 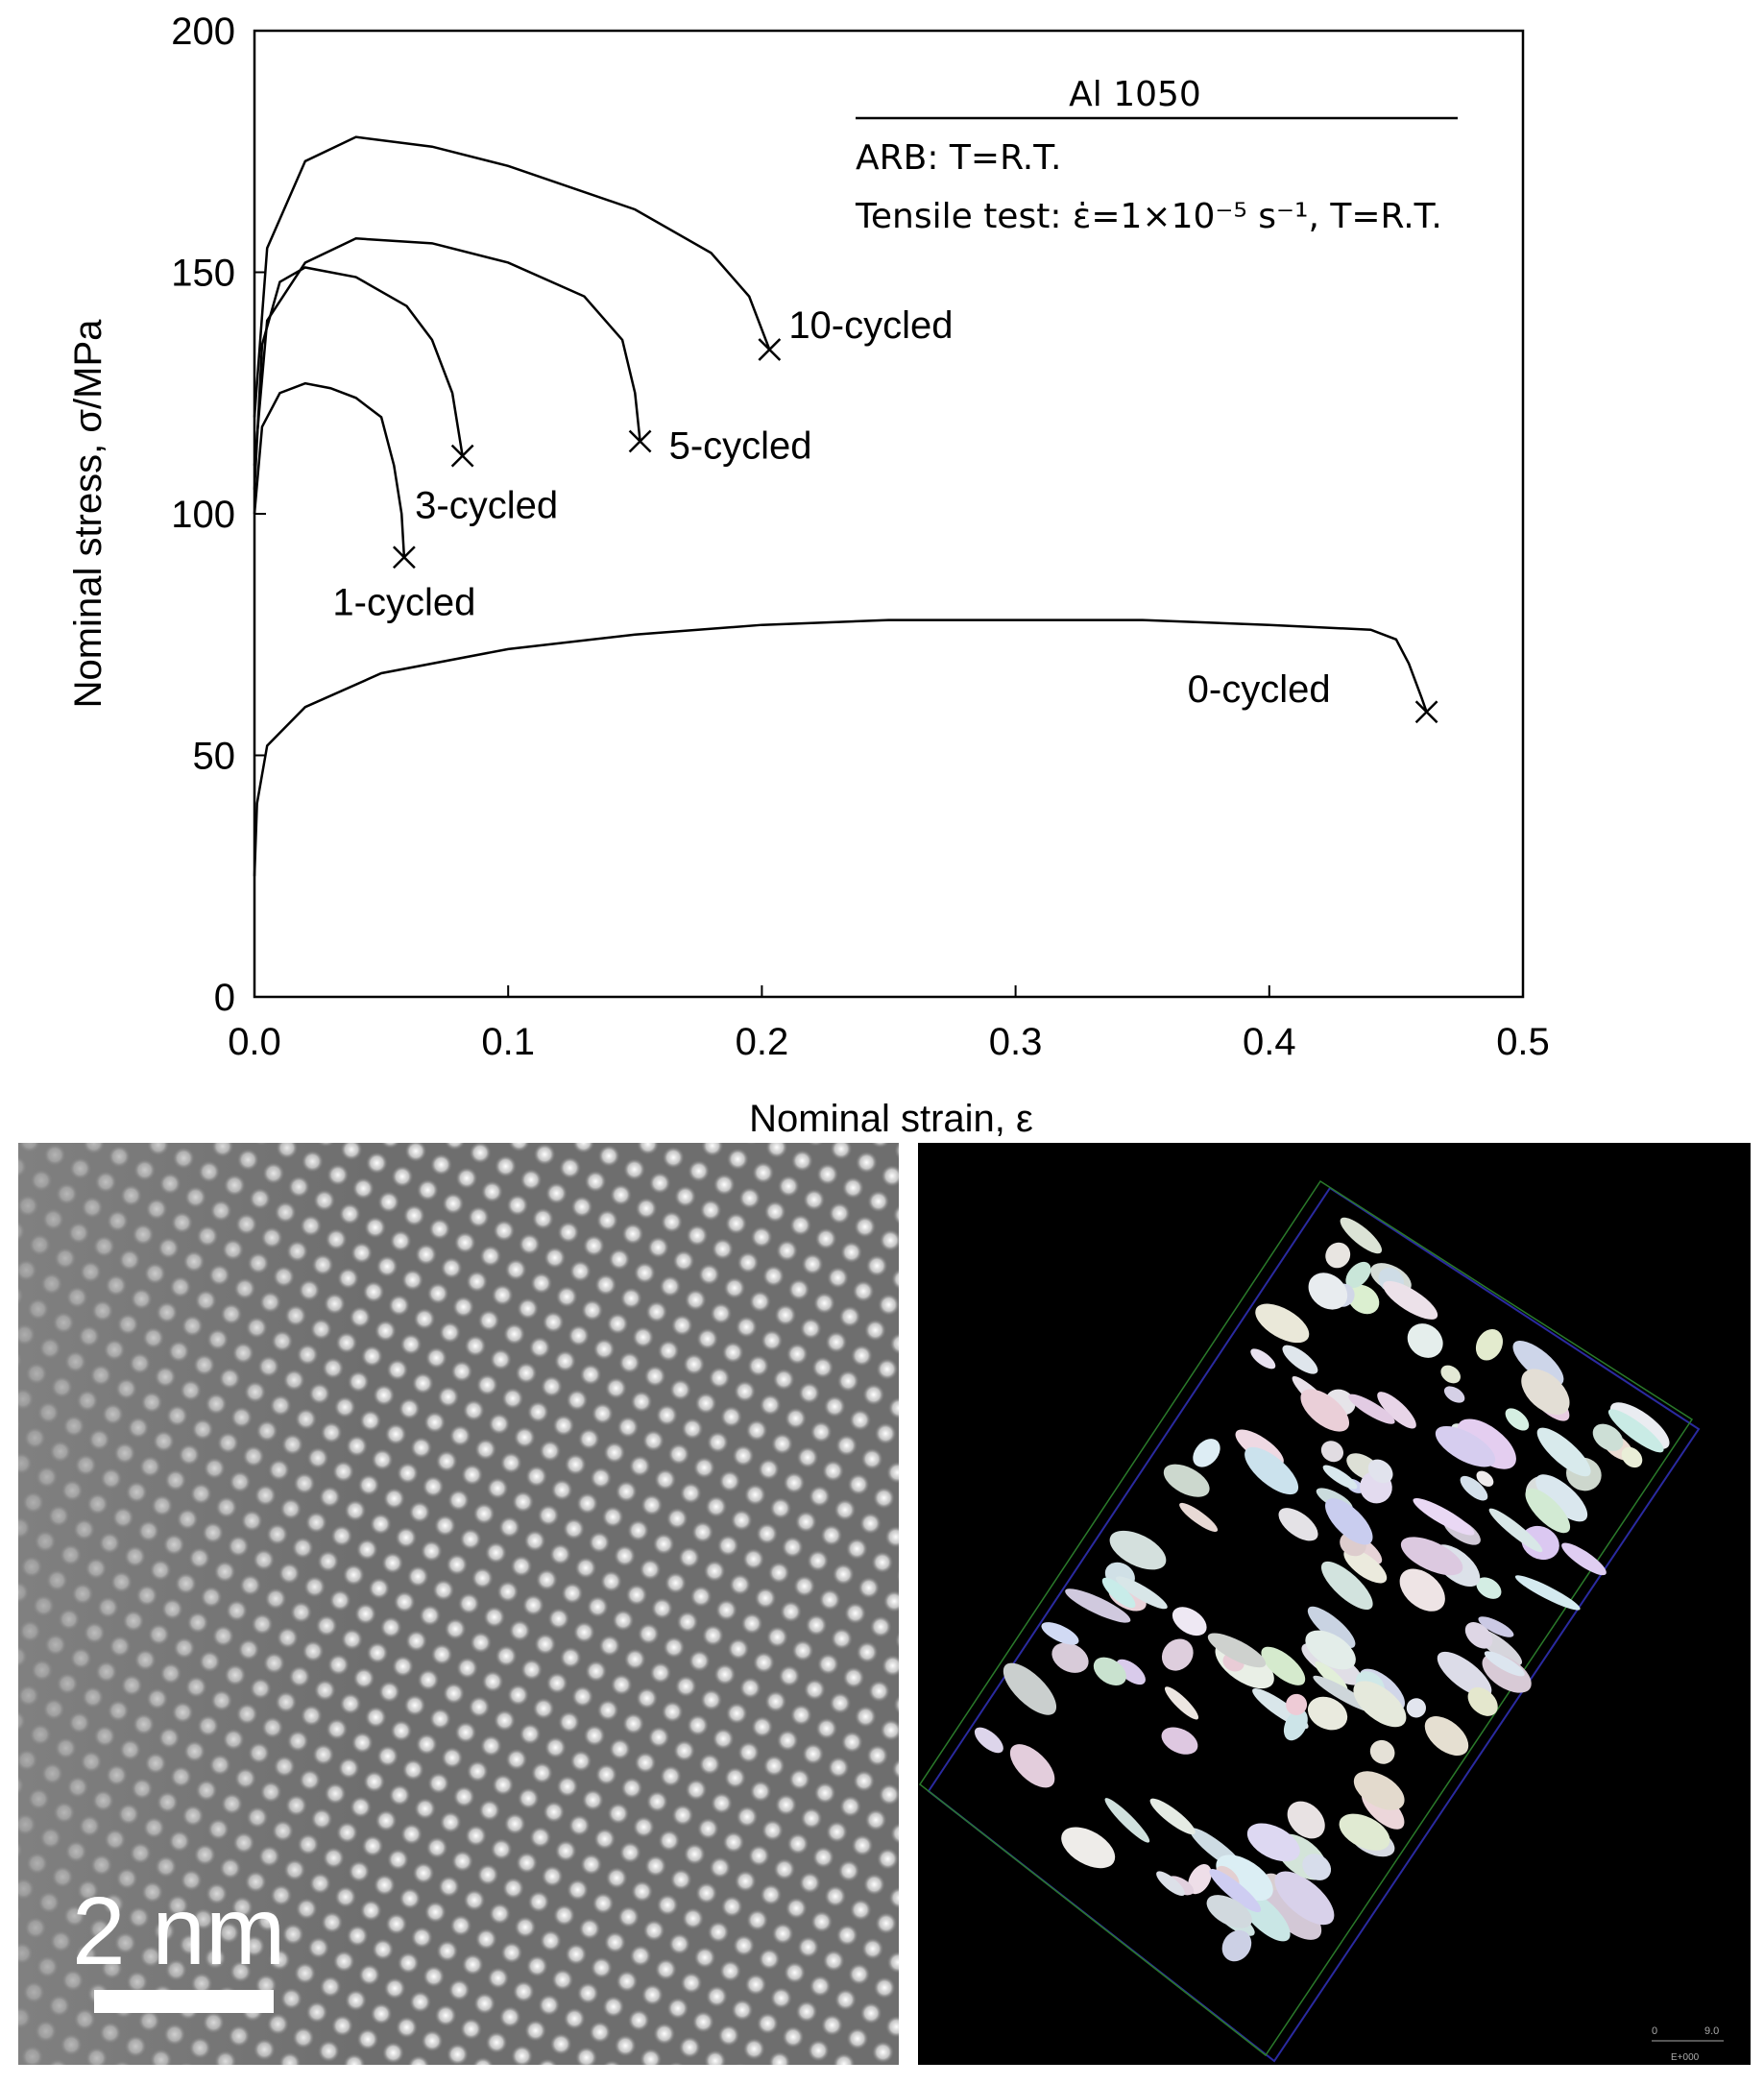 What do you see at coordinates (1269, 1042) in the screenshot?
I see `x-tick-label: 0.4` at bounding box center [1269, 1042].